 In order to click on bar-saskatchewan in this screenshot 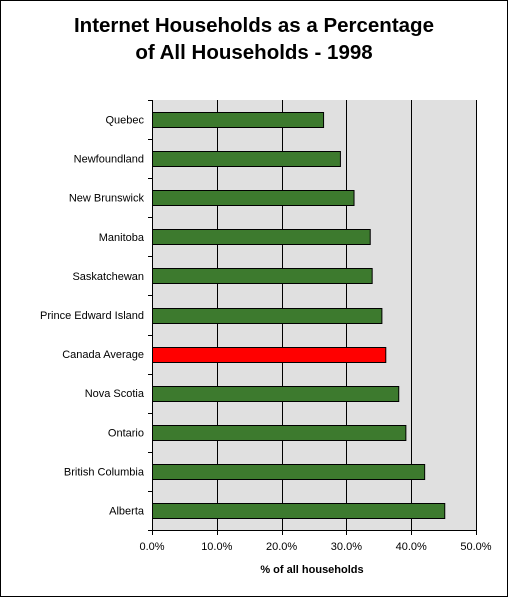, I will do `click(262, 276)`.